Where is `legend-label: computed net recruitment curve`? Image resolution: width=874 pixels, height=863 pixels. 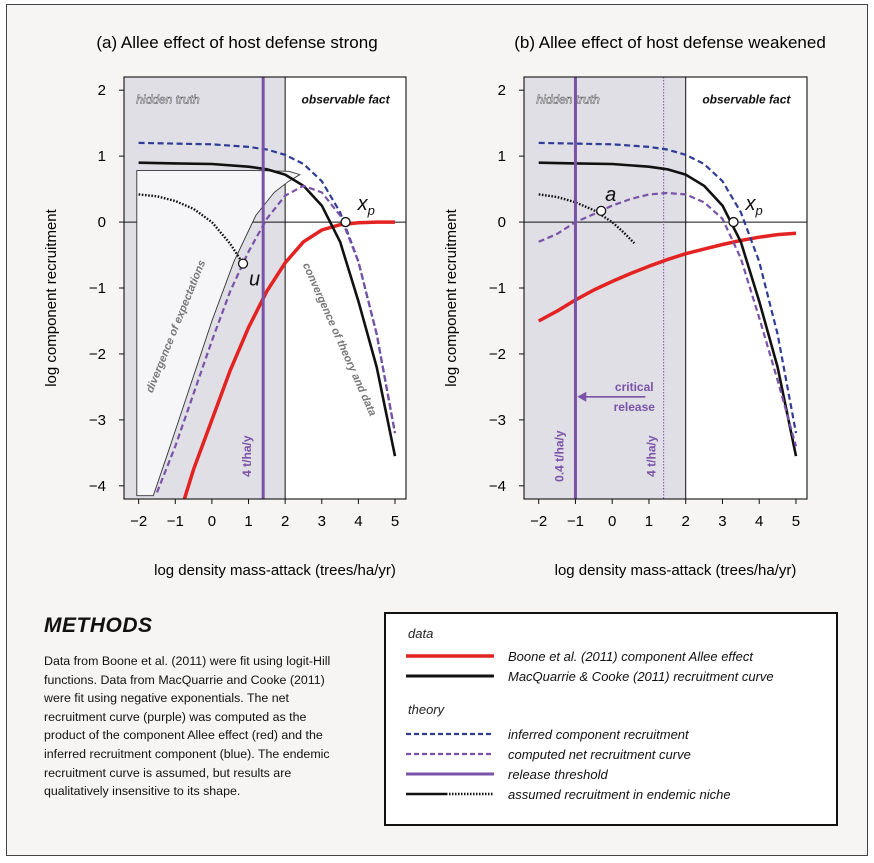 legend-label: computed net recruitment curve is located at coordinates (599, 754).